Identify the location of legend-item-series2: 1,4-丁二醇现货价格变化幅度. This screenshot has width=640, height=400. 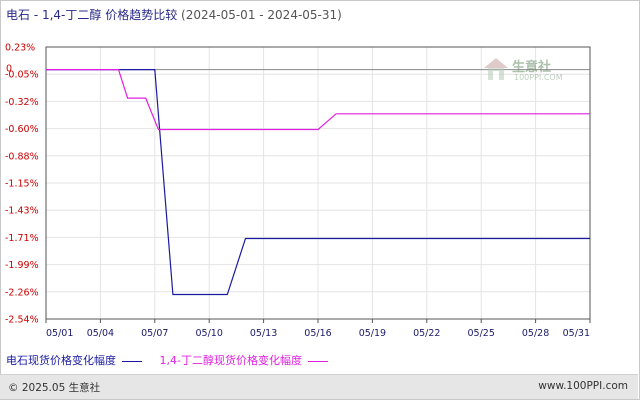
(244, 360).